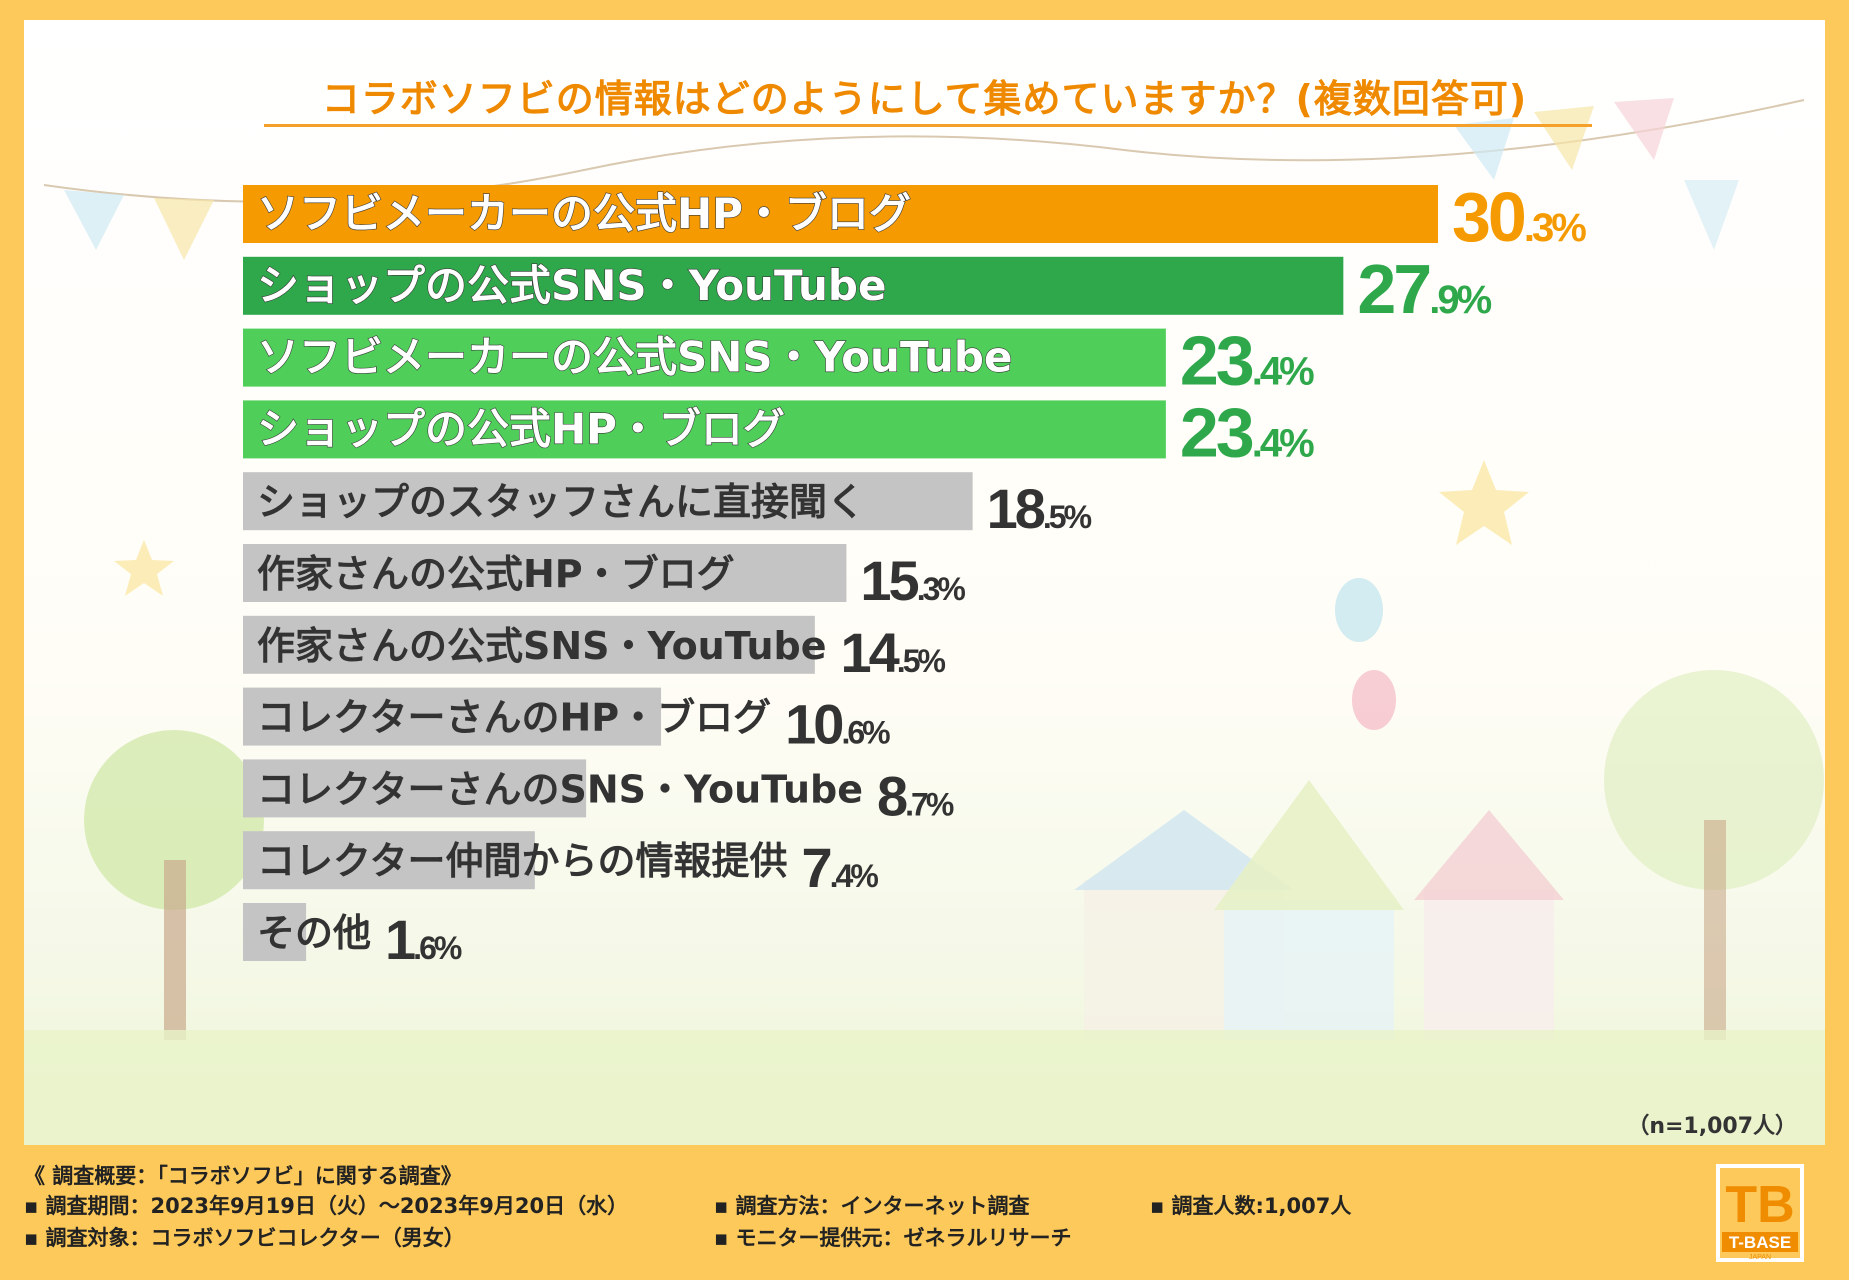 Image resolution: width=1849 pixels, height=1280 pixels. I want to click on value-label-1: 27.9%, so click(1424, 289).